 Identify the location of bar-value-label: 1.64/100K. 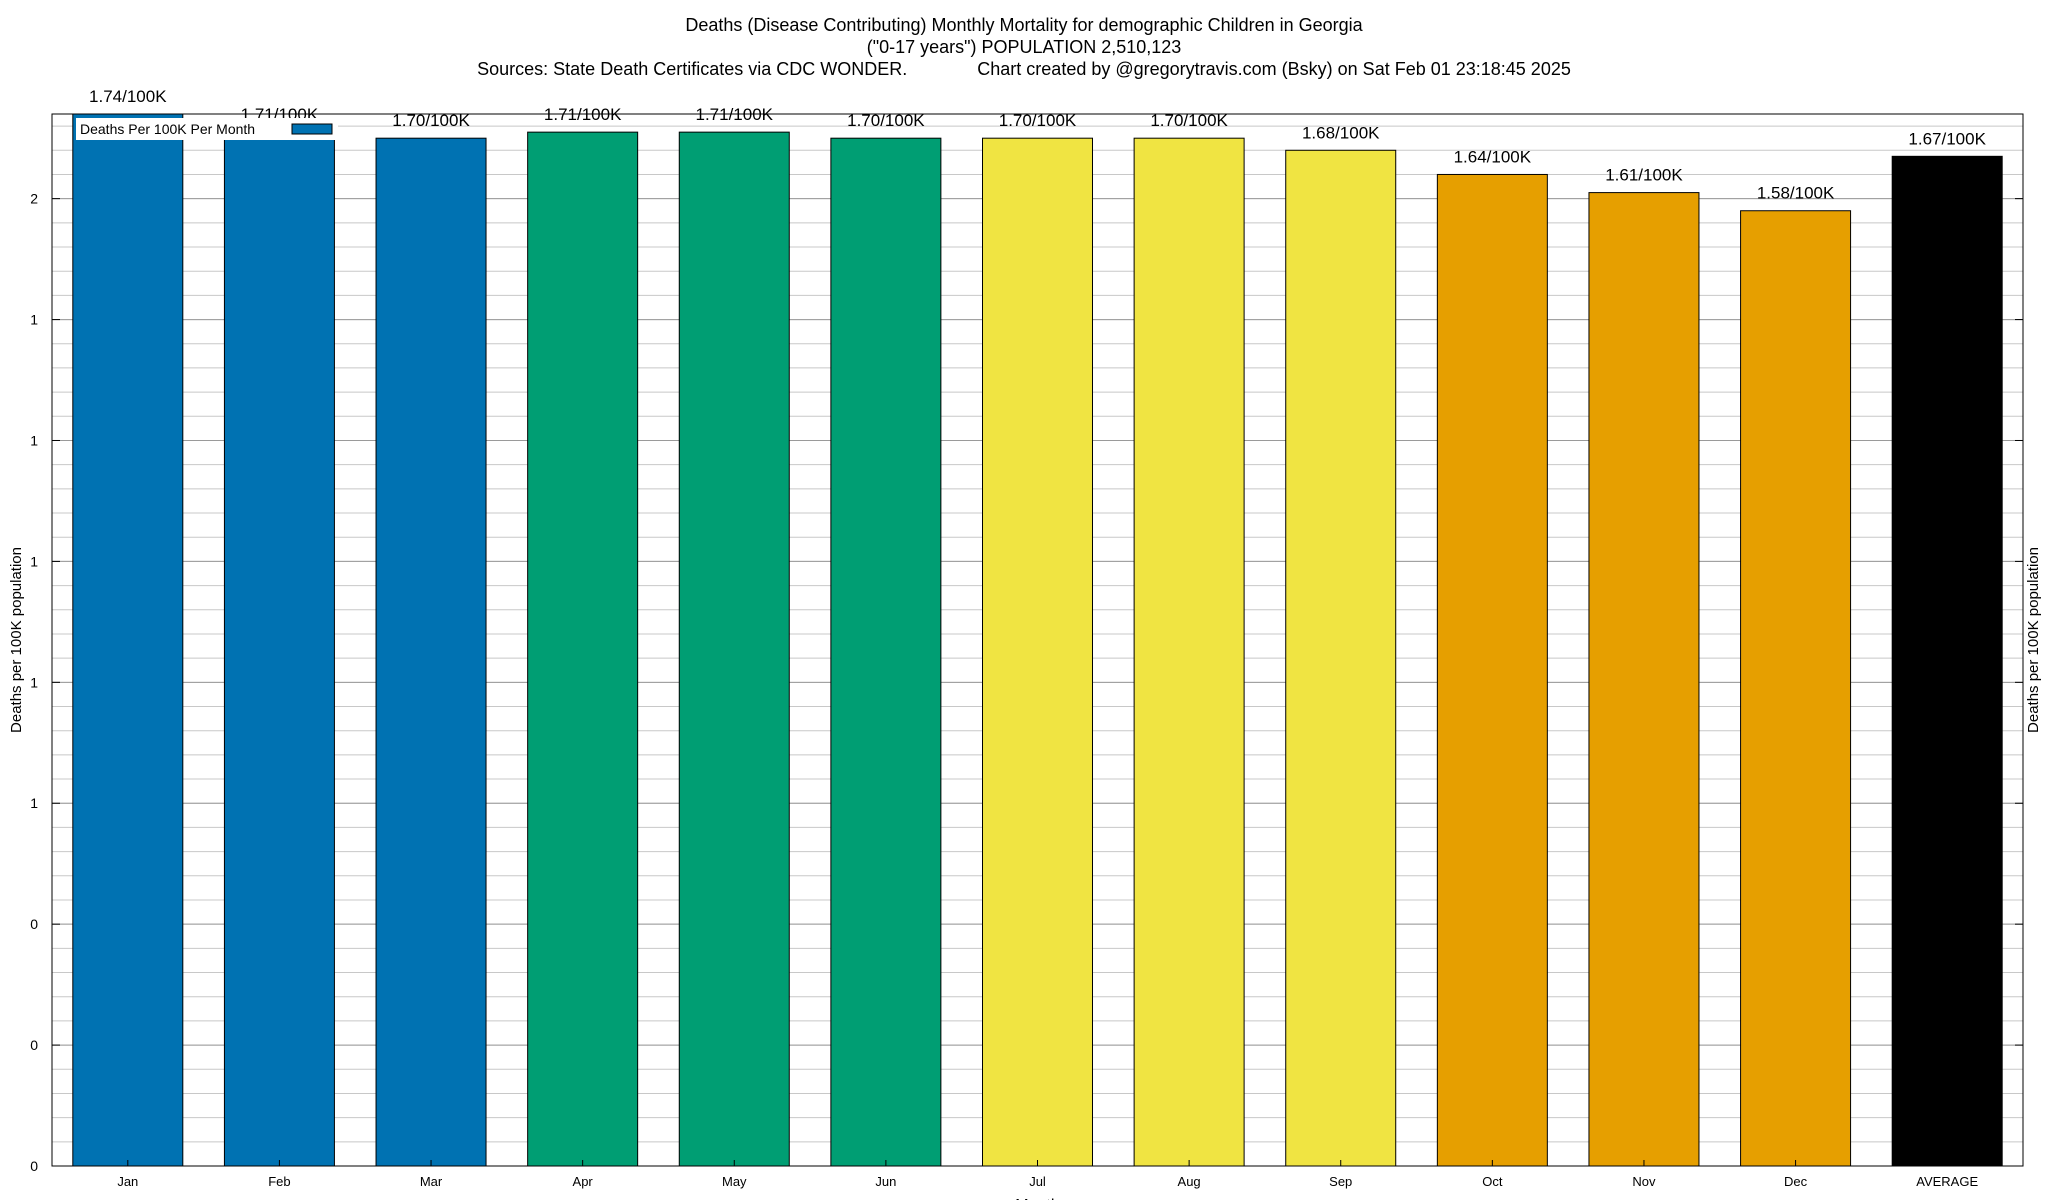
(1493, 156).